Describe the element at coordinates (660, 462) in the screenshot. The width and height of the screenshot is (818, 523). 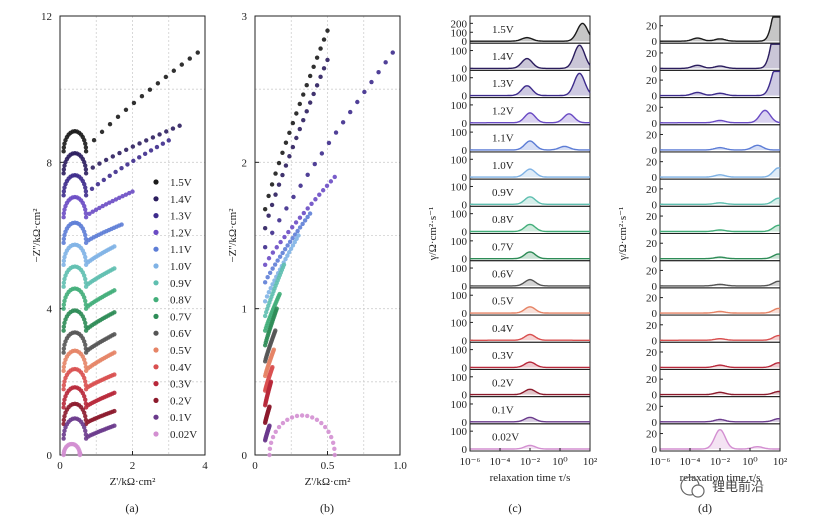
I see `x-tick-label: 10⁻⁶` at that location.